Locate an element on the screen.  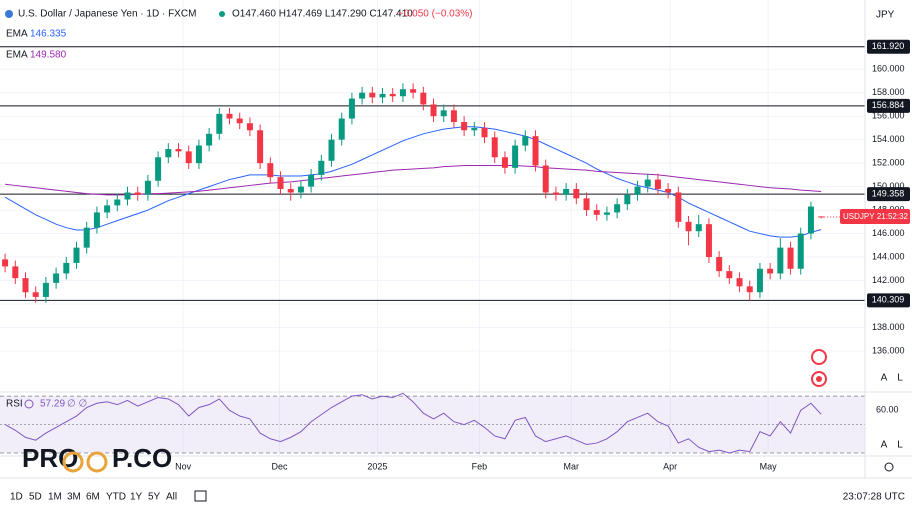
rsi-value: 57.29 is located at coordinates (52, 404).